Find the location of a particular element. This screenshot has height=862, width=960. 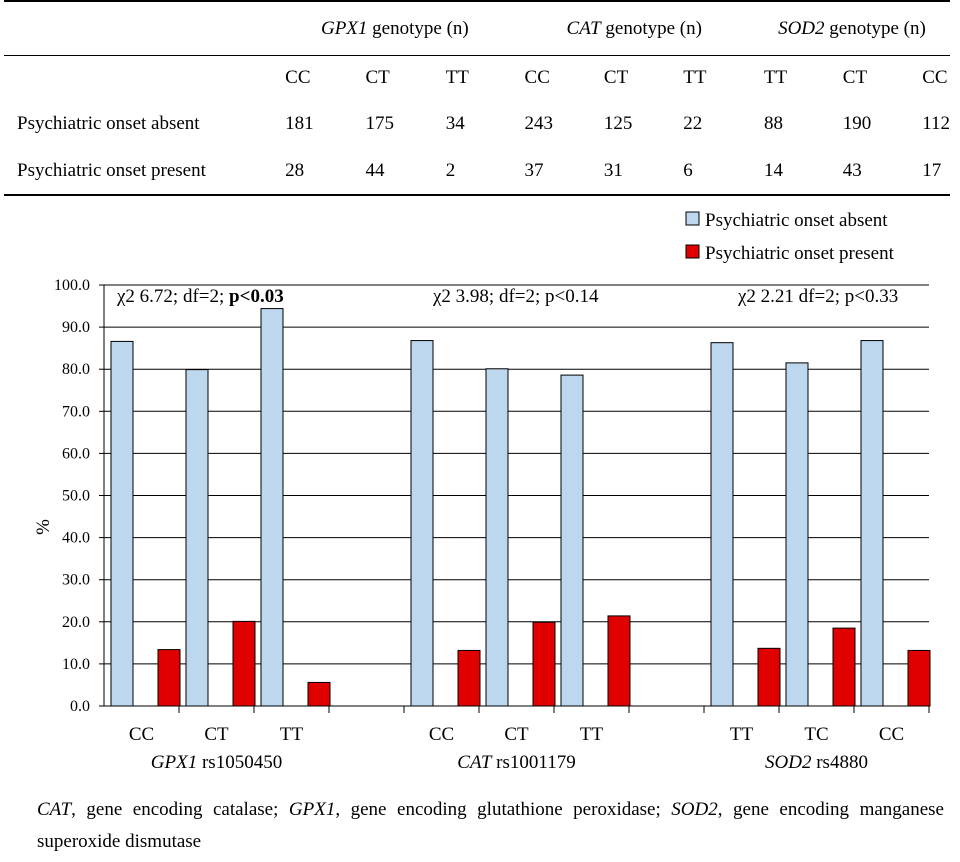

table-cell: 2 is located at coordinates (475, 171).